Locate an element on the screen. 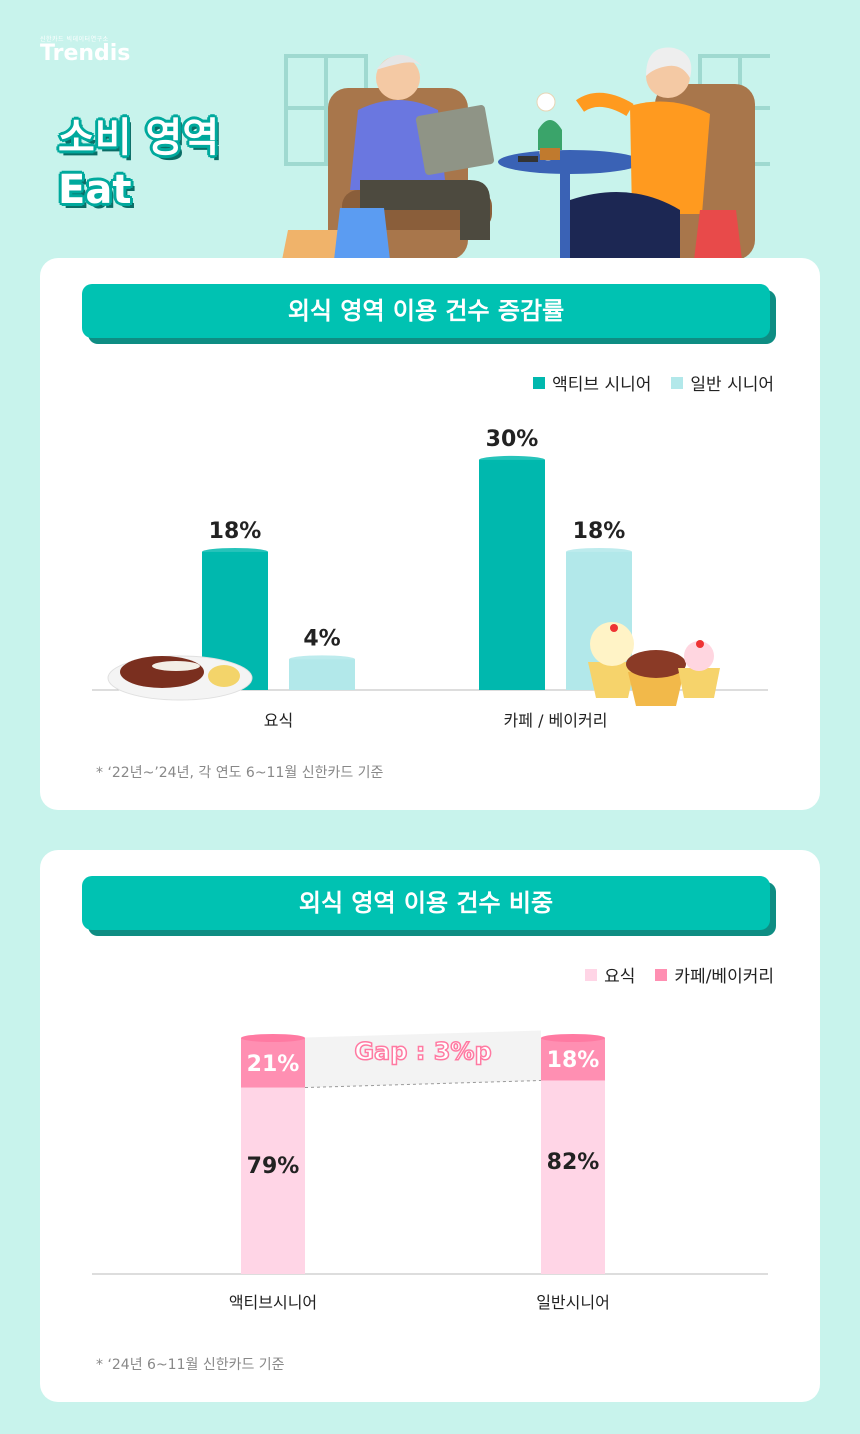 This screenshot has height=1434, width=860. legend-label: 액티브 시니어 is located at coordinates (602, 385).